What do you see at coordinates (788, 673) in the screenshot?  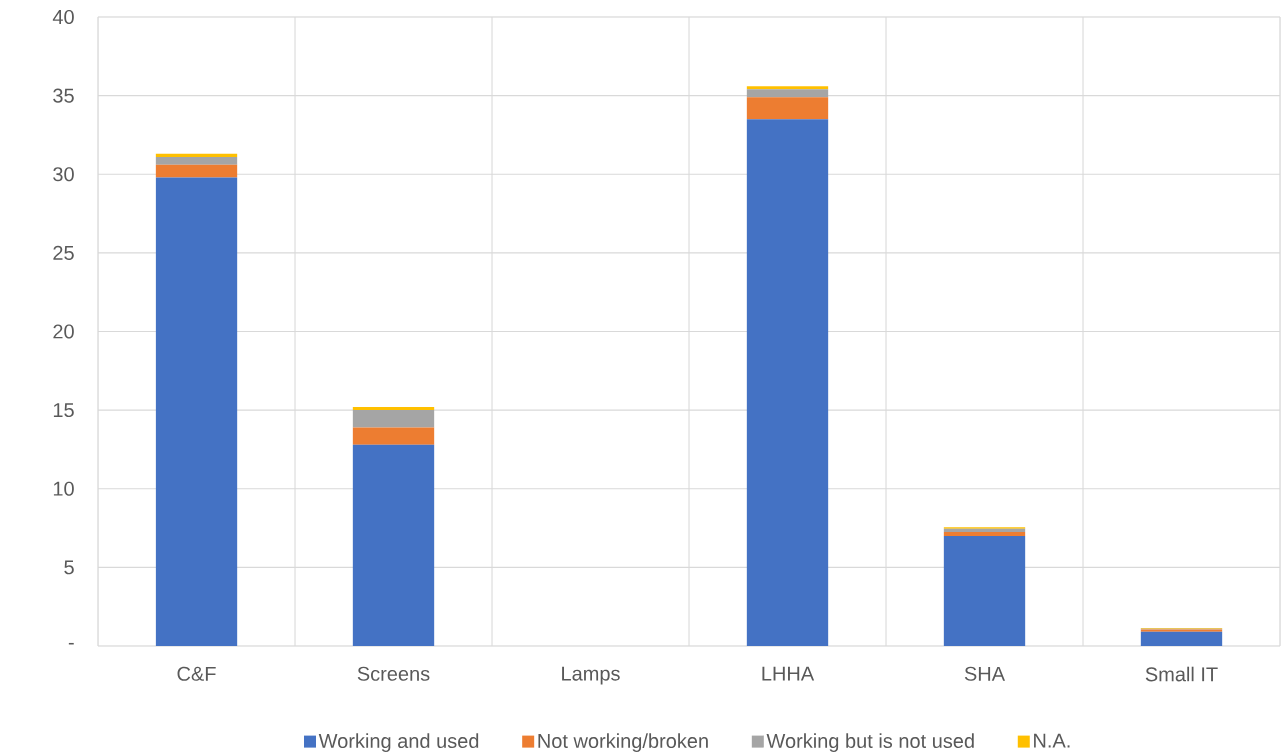 I see `x-tick-label: LHHA` at bounding box center [788, 673].